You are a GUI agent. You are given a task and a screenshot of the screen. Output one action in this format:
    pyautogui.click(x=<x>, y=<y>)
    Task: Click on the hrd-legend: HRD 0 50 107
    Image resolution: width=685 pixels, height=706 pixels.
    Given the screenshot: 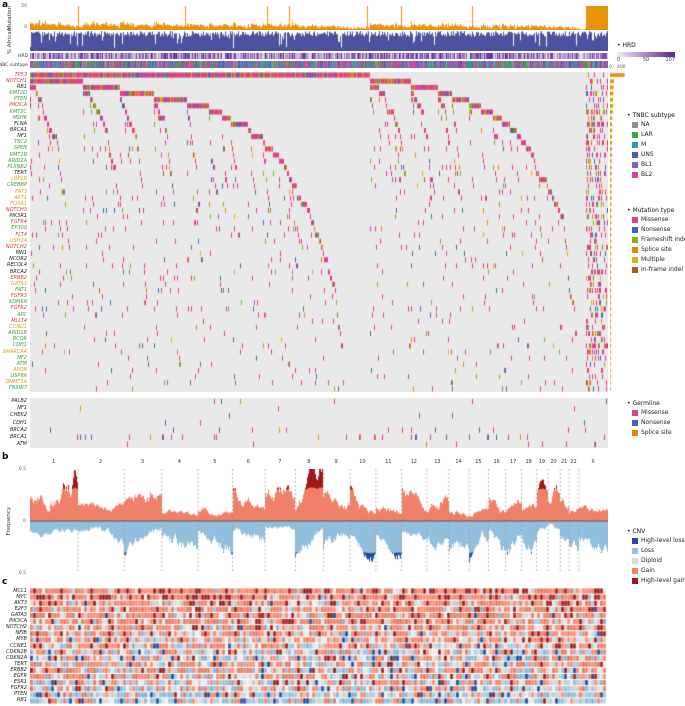 What is the action you would take?
    pyautogui.click(x=646, y=53)
    